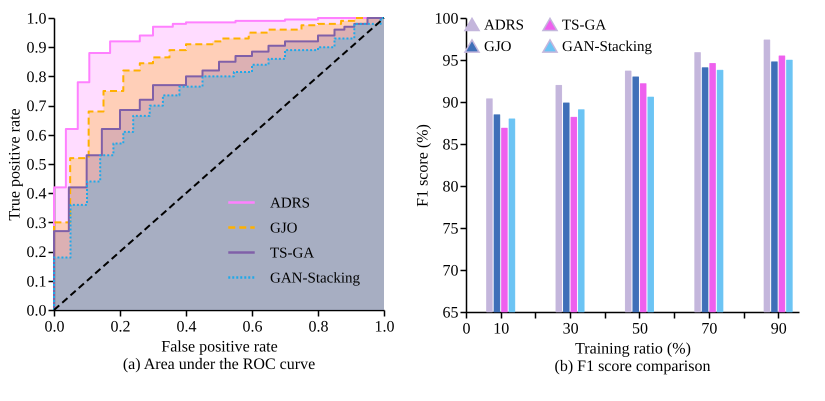 The image size is (825, 401). I want to click on y-tick-label: 1.0, so click(36, 19).